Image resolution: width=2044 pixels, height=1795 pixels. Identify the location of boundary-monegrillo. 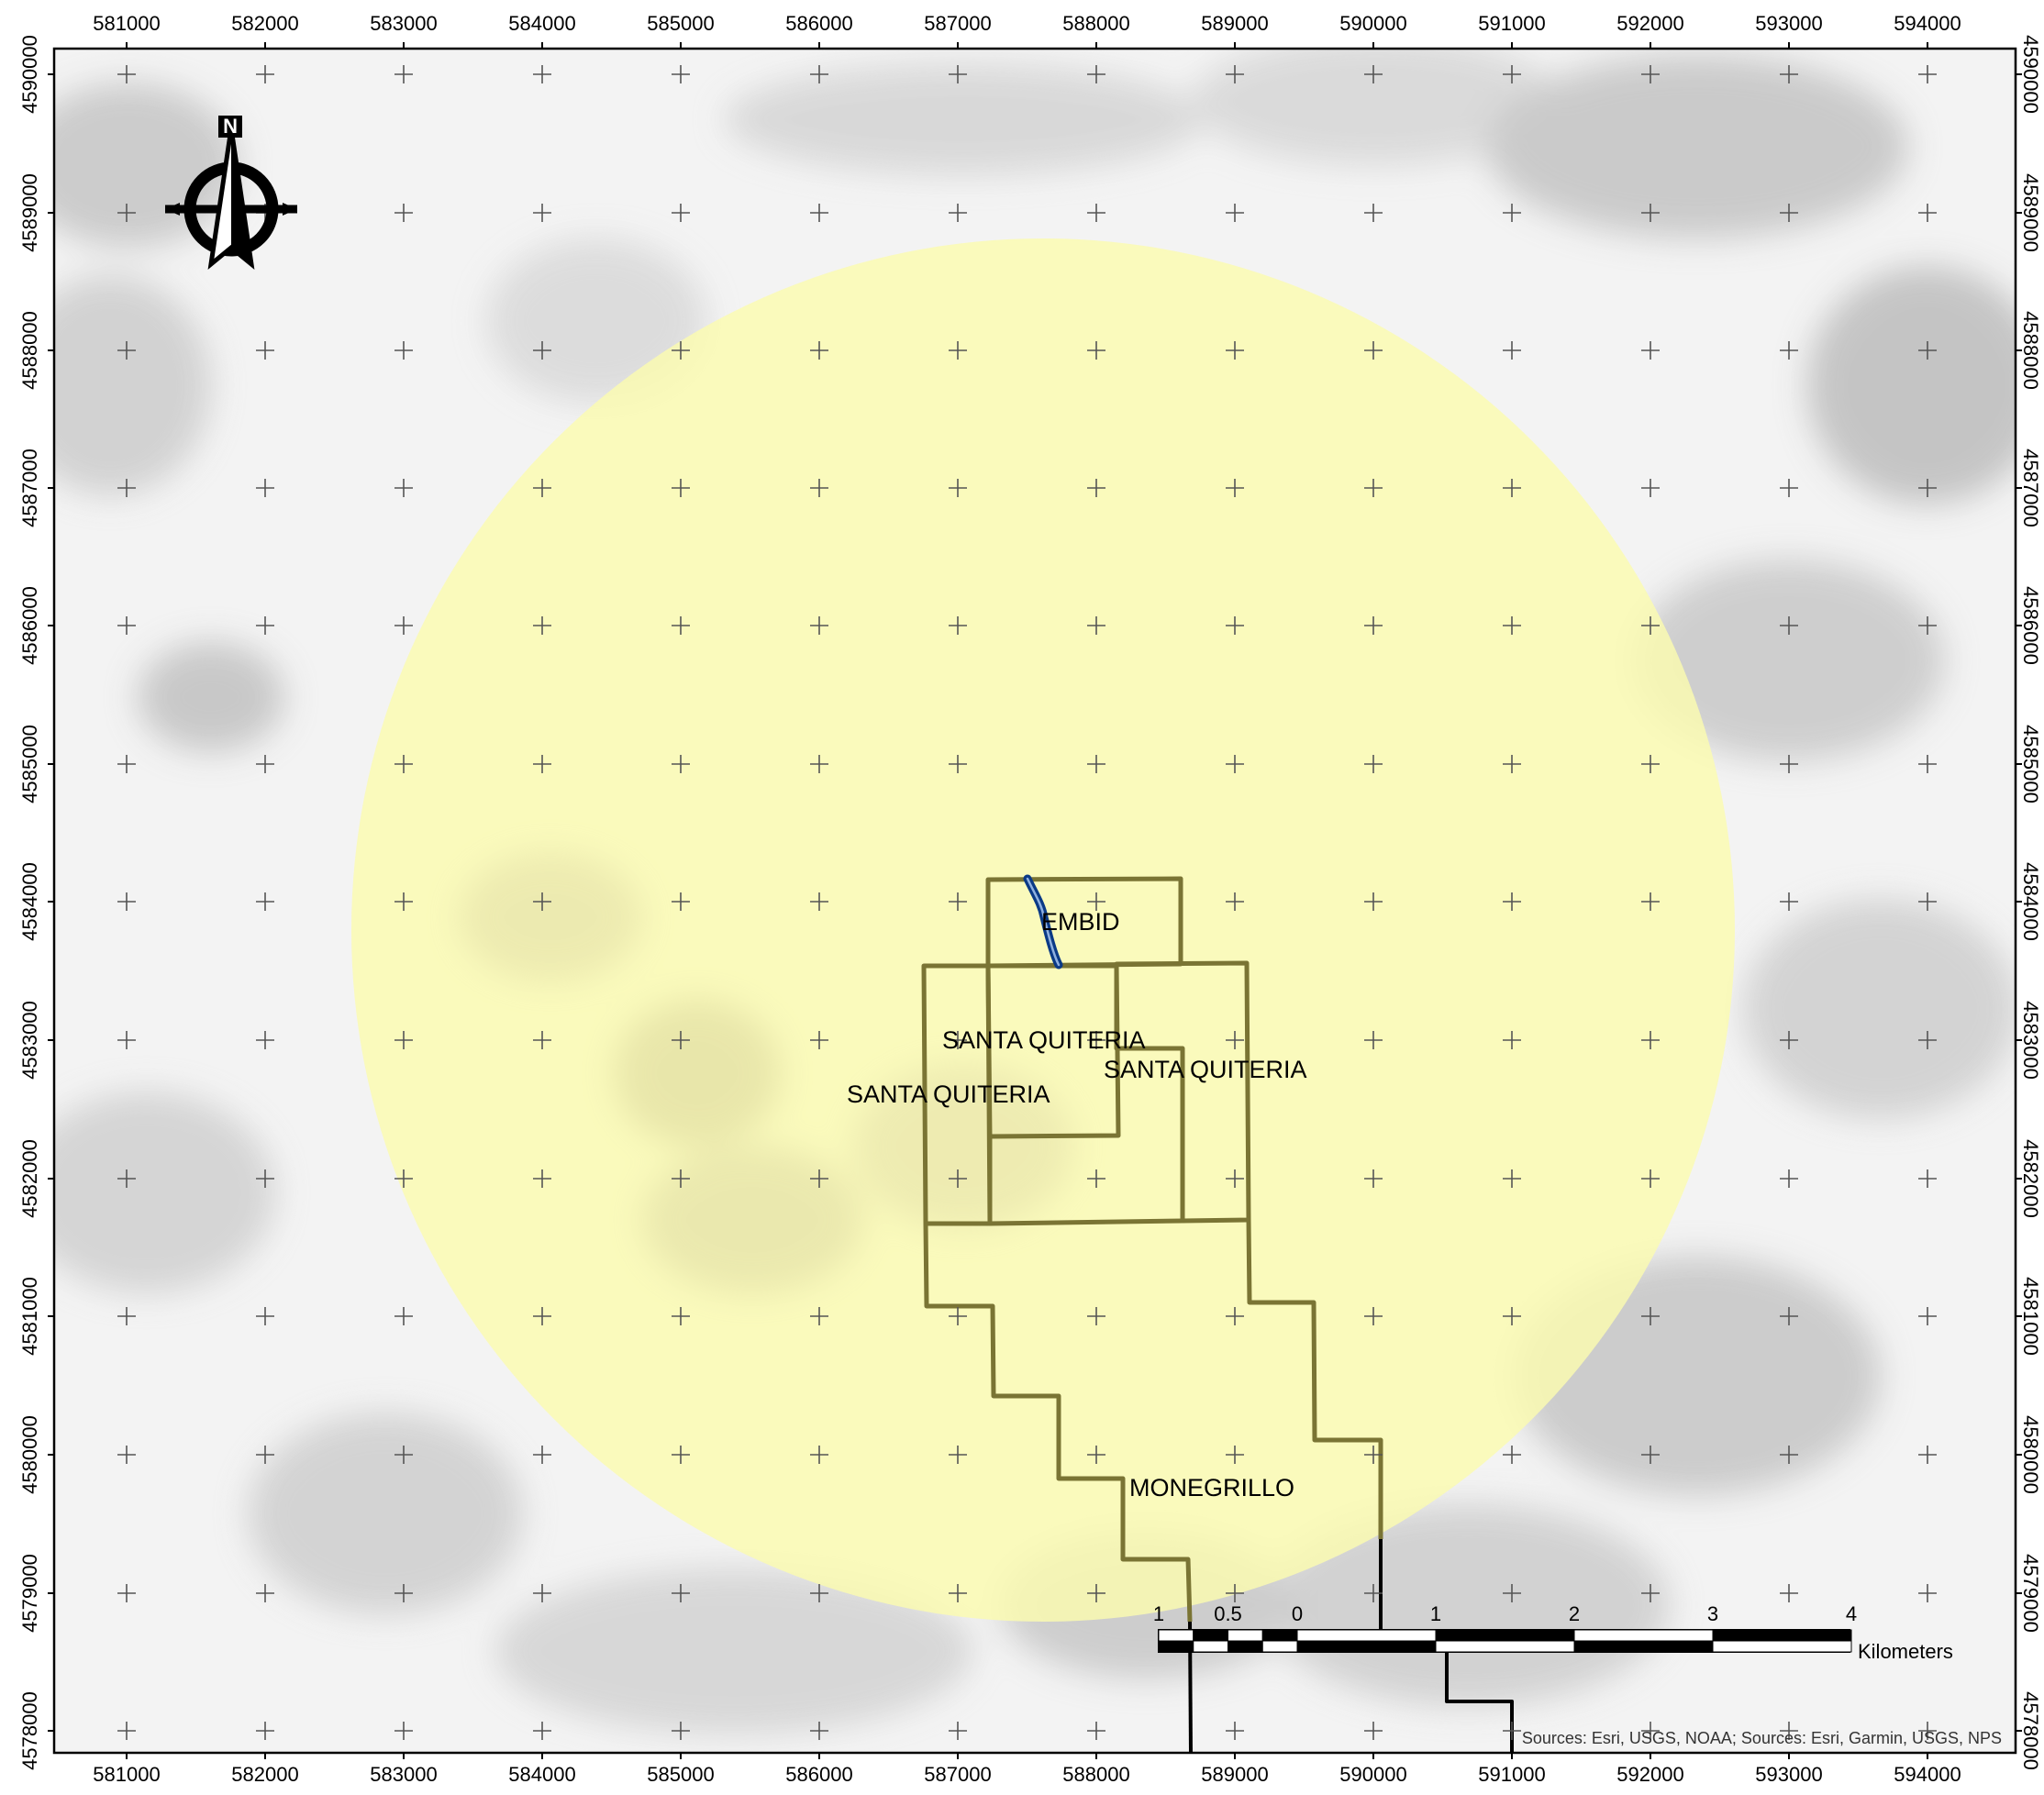
(1058, 1423).